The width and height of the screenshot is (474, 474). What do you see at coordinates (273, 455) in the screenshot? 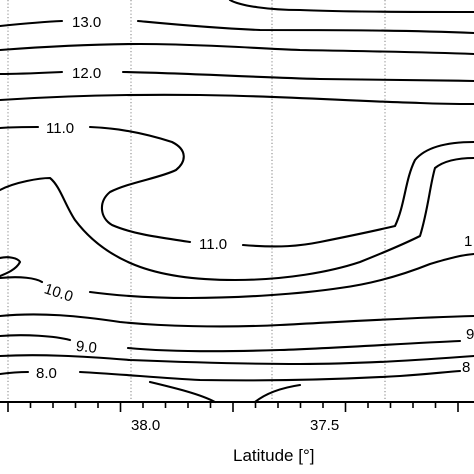
I see `x-axis-title: Latitude [°]` at bounding box center [273, 455].